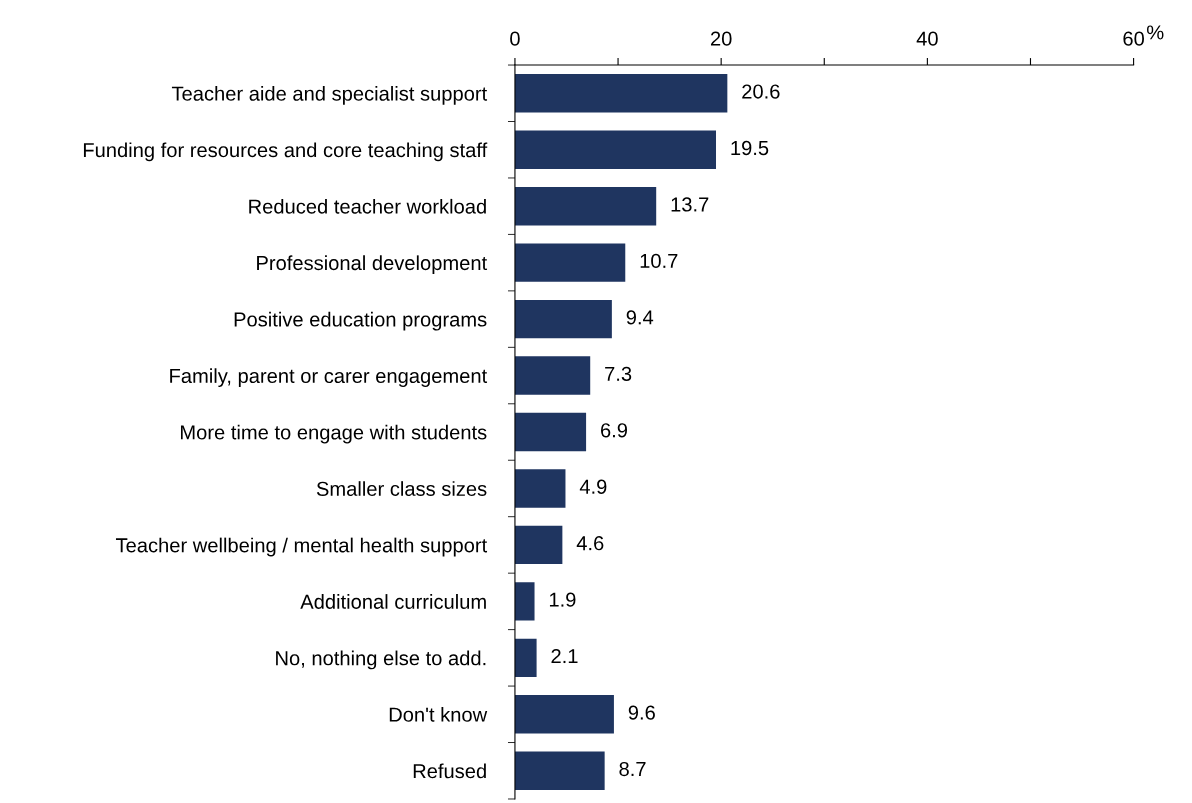 This screenshot has height=803, width=1192. Describe the element at coordinates (301, 547) in the screenshot. I see `y-tick-label: Teacher wellbeing / mental health support` at that location.